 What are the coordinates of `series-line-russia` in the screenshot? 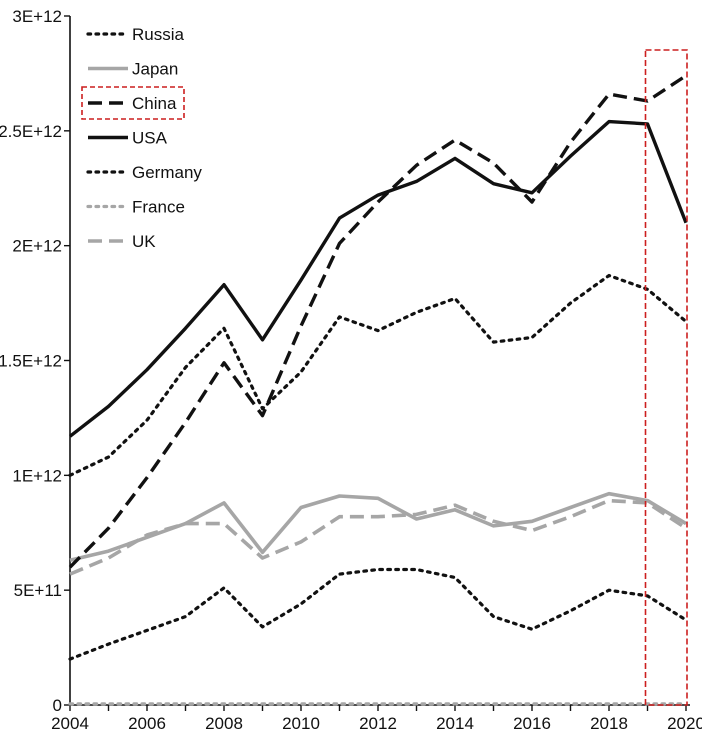 It's located at (378, 614).